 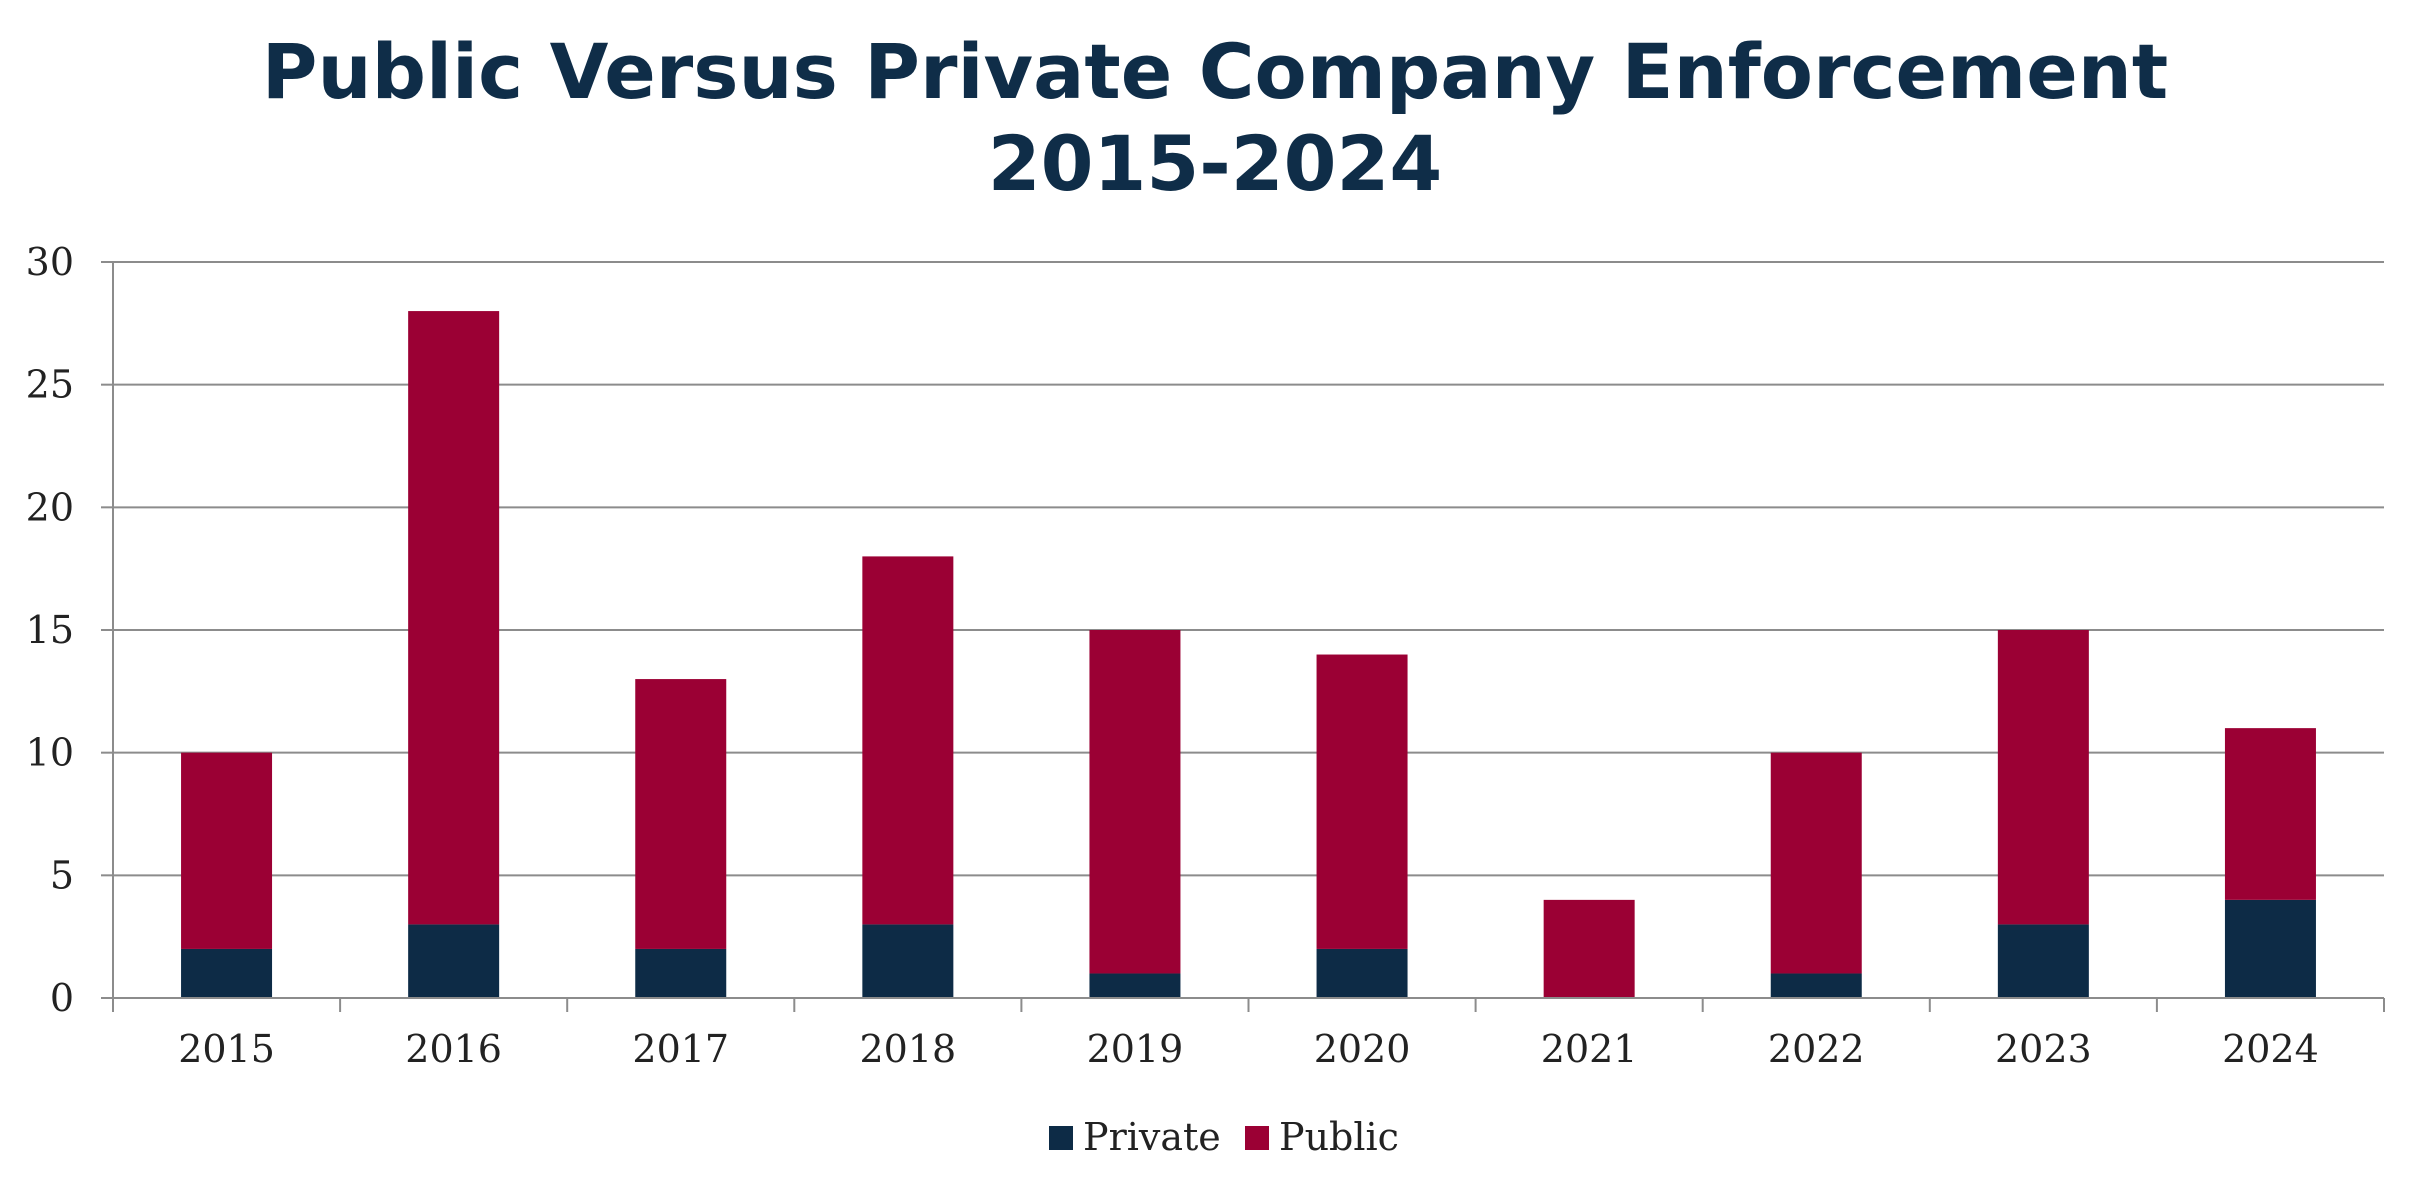 I want to click on chart-title-line-2: 2015-2024, so click(x=1215, y=163).